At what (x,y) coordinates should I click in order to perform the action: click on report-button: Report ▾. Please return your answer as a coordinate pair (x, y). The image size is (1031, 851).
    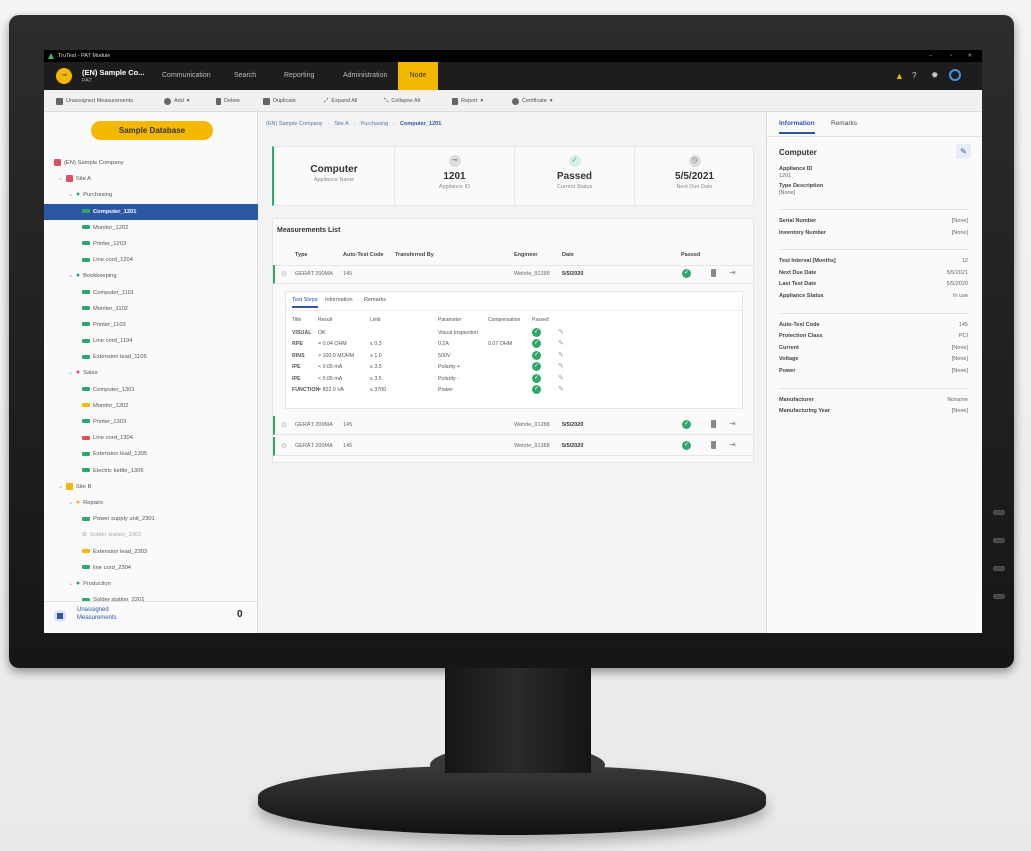
    Looking at the image, I should click on (467, 101).